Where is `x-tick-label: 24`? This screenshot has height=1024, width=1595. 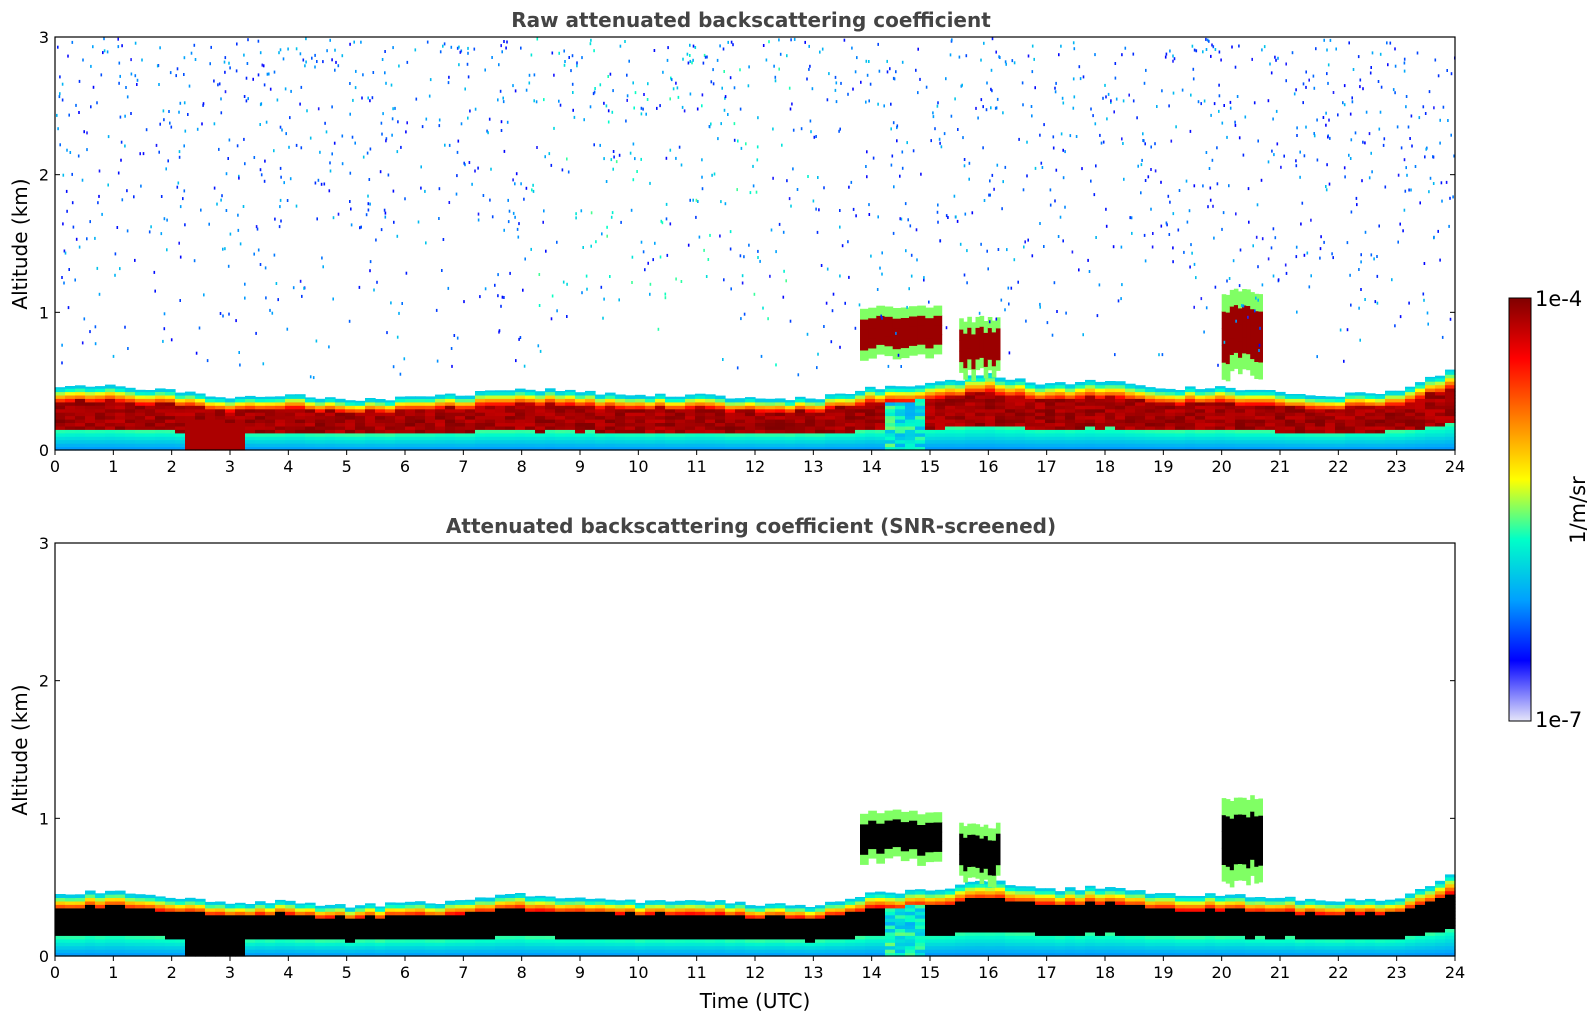 x-tick-label: 24 is located at coordinates (1455, 466).